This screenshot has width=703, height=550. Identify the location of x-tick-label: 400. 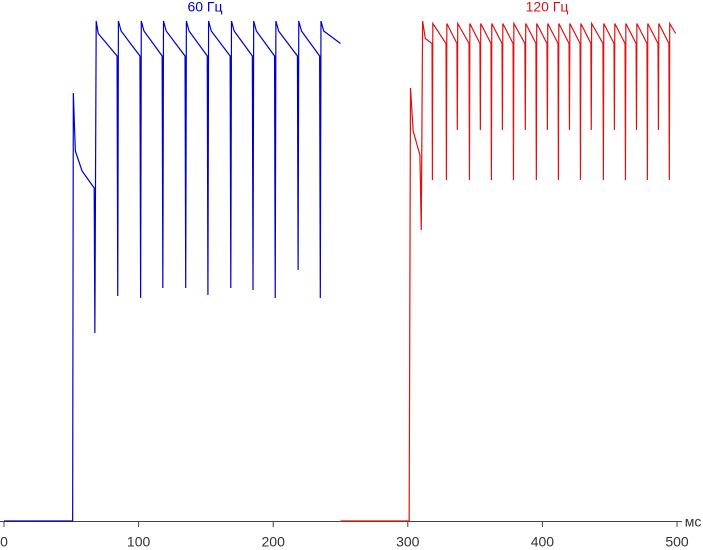
(543, 542).